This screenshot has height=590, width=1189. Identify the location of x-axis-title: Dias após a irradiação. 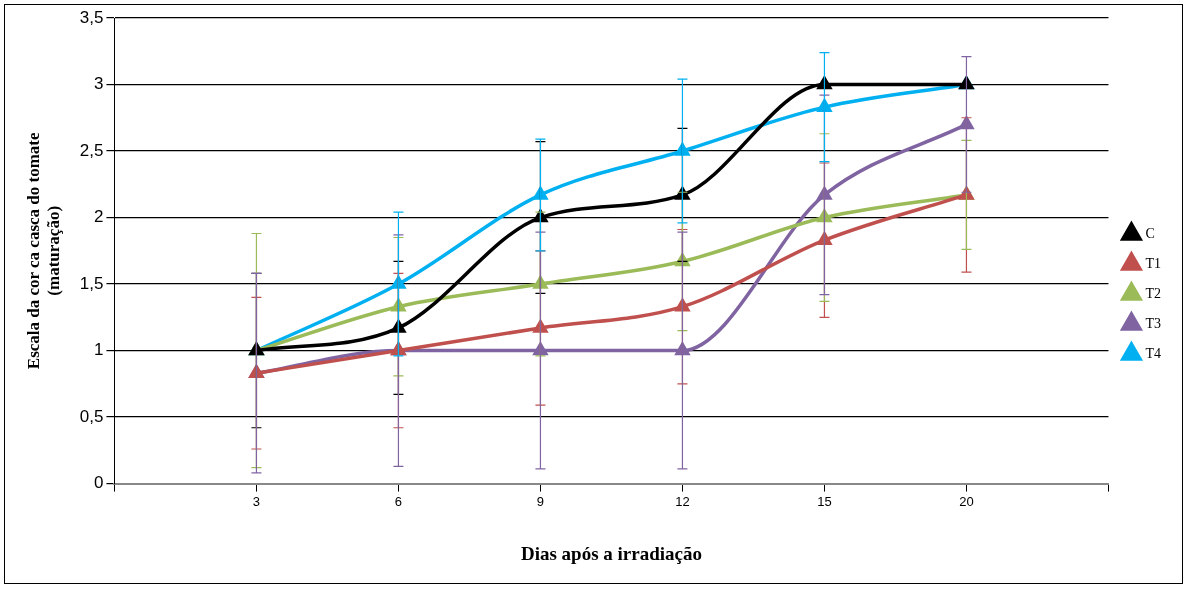
(611, 553).